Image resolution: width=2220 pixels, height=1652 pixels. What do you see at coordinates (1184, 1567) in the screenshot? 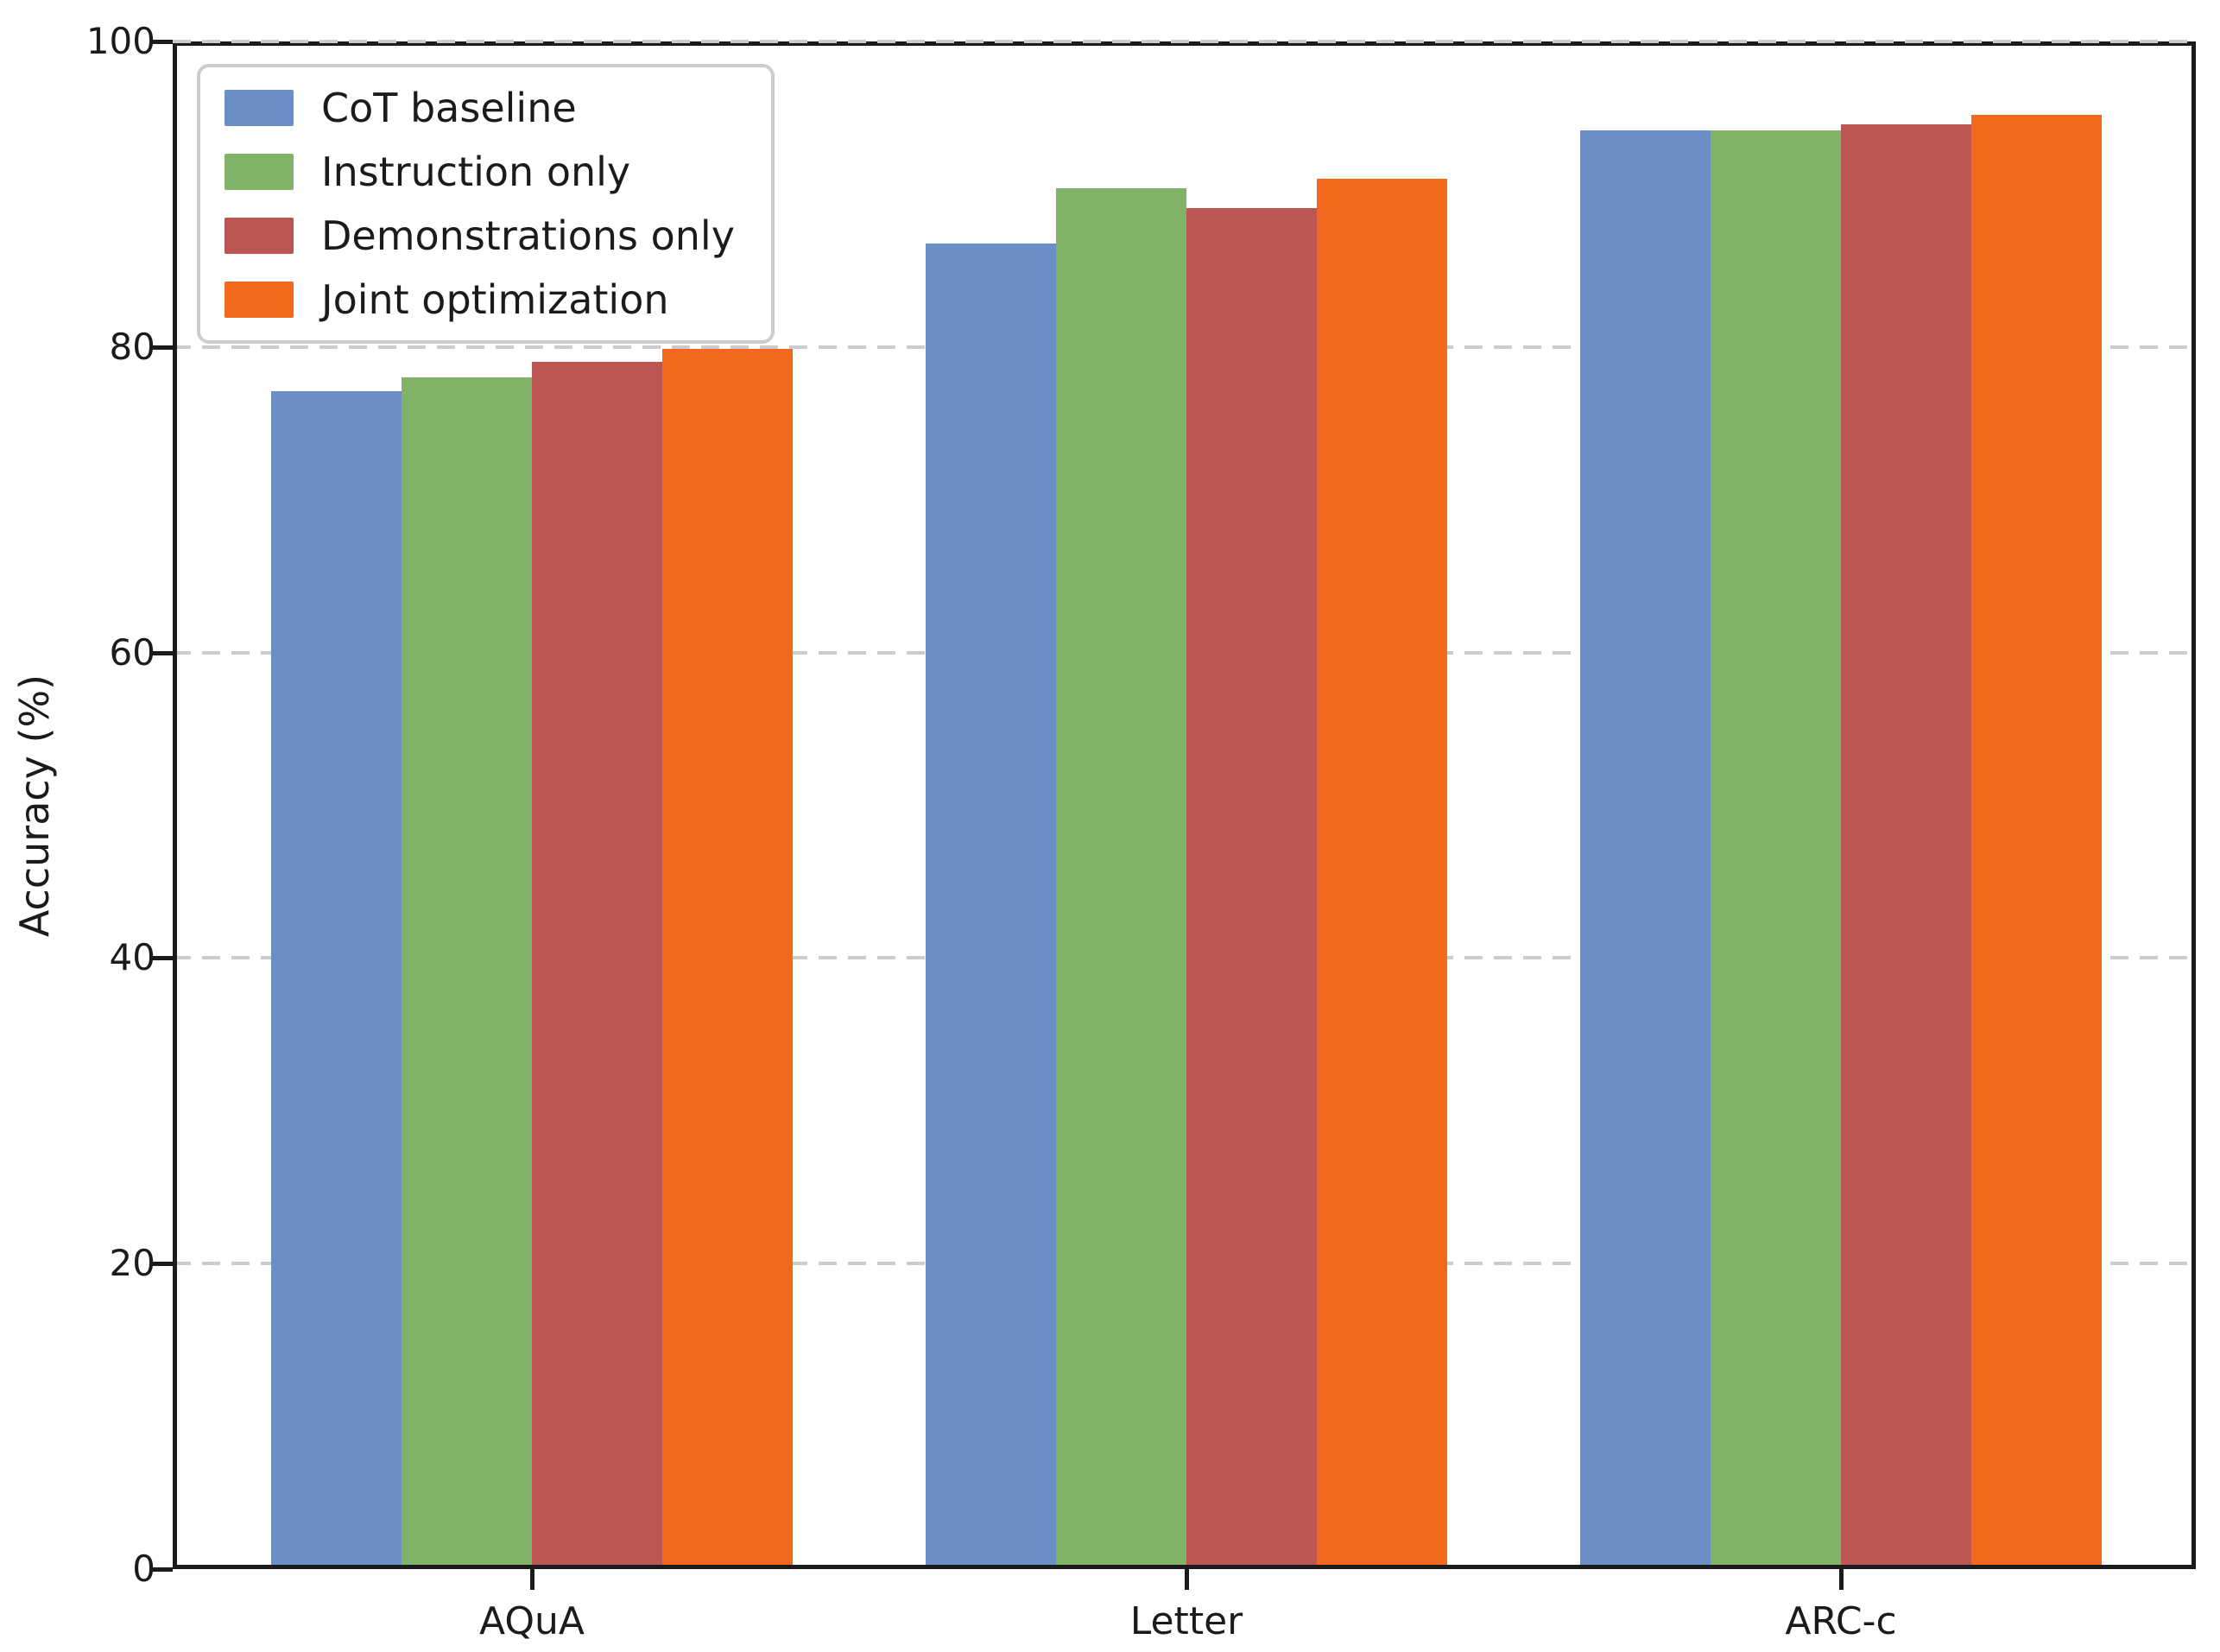
I see `bottom-spine` at bounding box center [1184, 1567].